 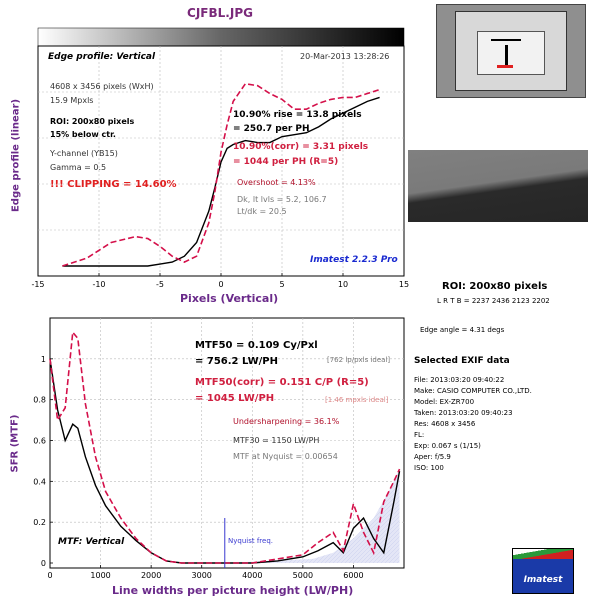 What do you see at coordinates (83, 134) in the screenshot?
I see `info-below: 15% below ctr.` at bounding box center [83, 134].